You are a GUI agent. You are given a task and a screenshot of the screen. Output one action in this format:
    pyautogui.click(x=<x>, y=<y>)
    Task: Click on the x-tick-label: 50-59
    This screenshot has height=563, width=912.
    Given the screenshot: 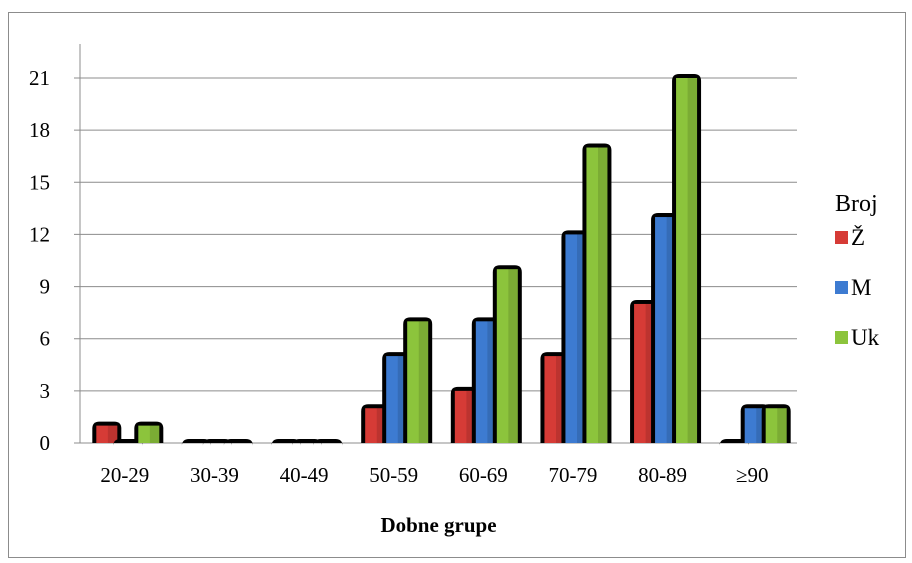 What is the action you would take?
    pyautogui.click(x=393, y=475)
    